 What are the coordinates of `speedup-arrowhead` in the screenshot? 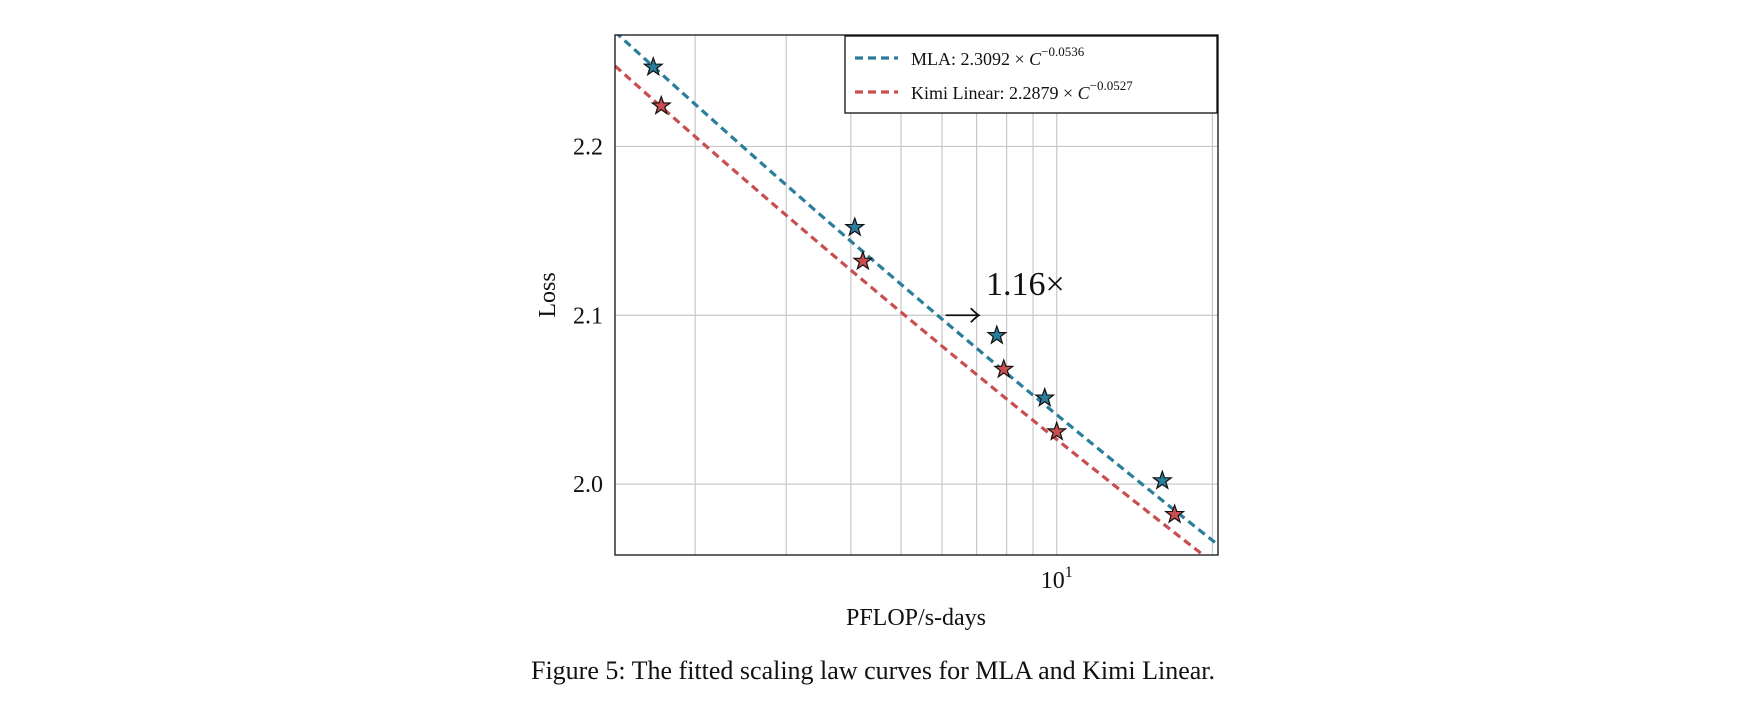 It's located at (975, 315).